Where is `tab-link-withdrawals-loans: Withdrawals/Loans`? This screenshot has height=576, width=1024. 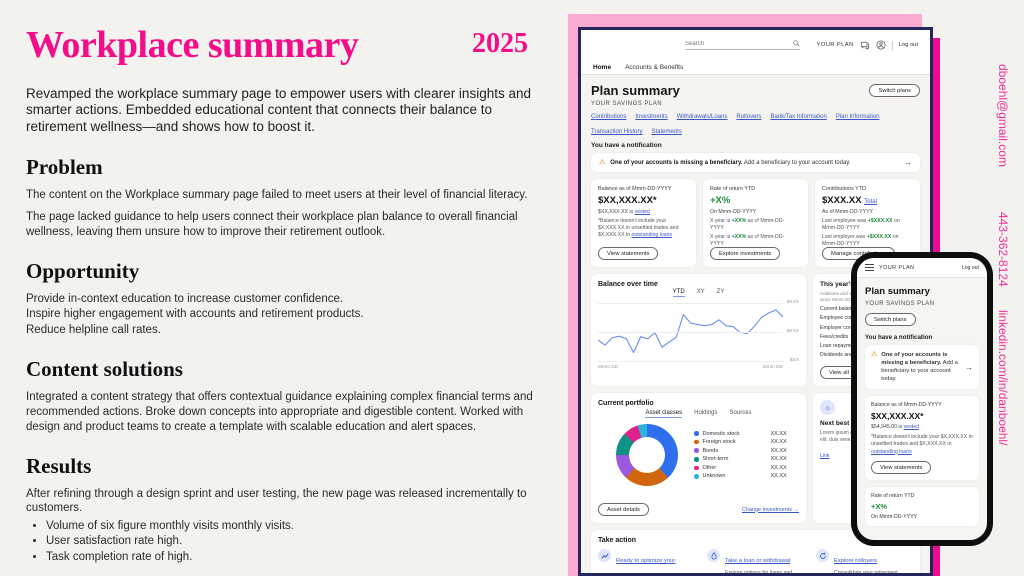
tab-link-withdrawals-loans: Withdrawals/Loans is located at coordinates (702, 117).